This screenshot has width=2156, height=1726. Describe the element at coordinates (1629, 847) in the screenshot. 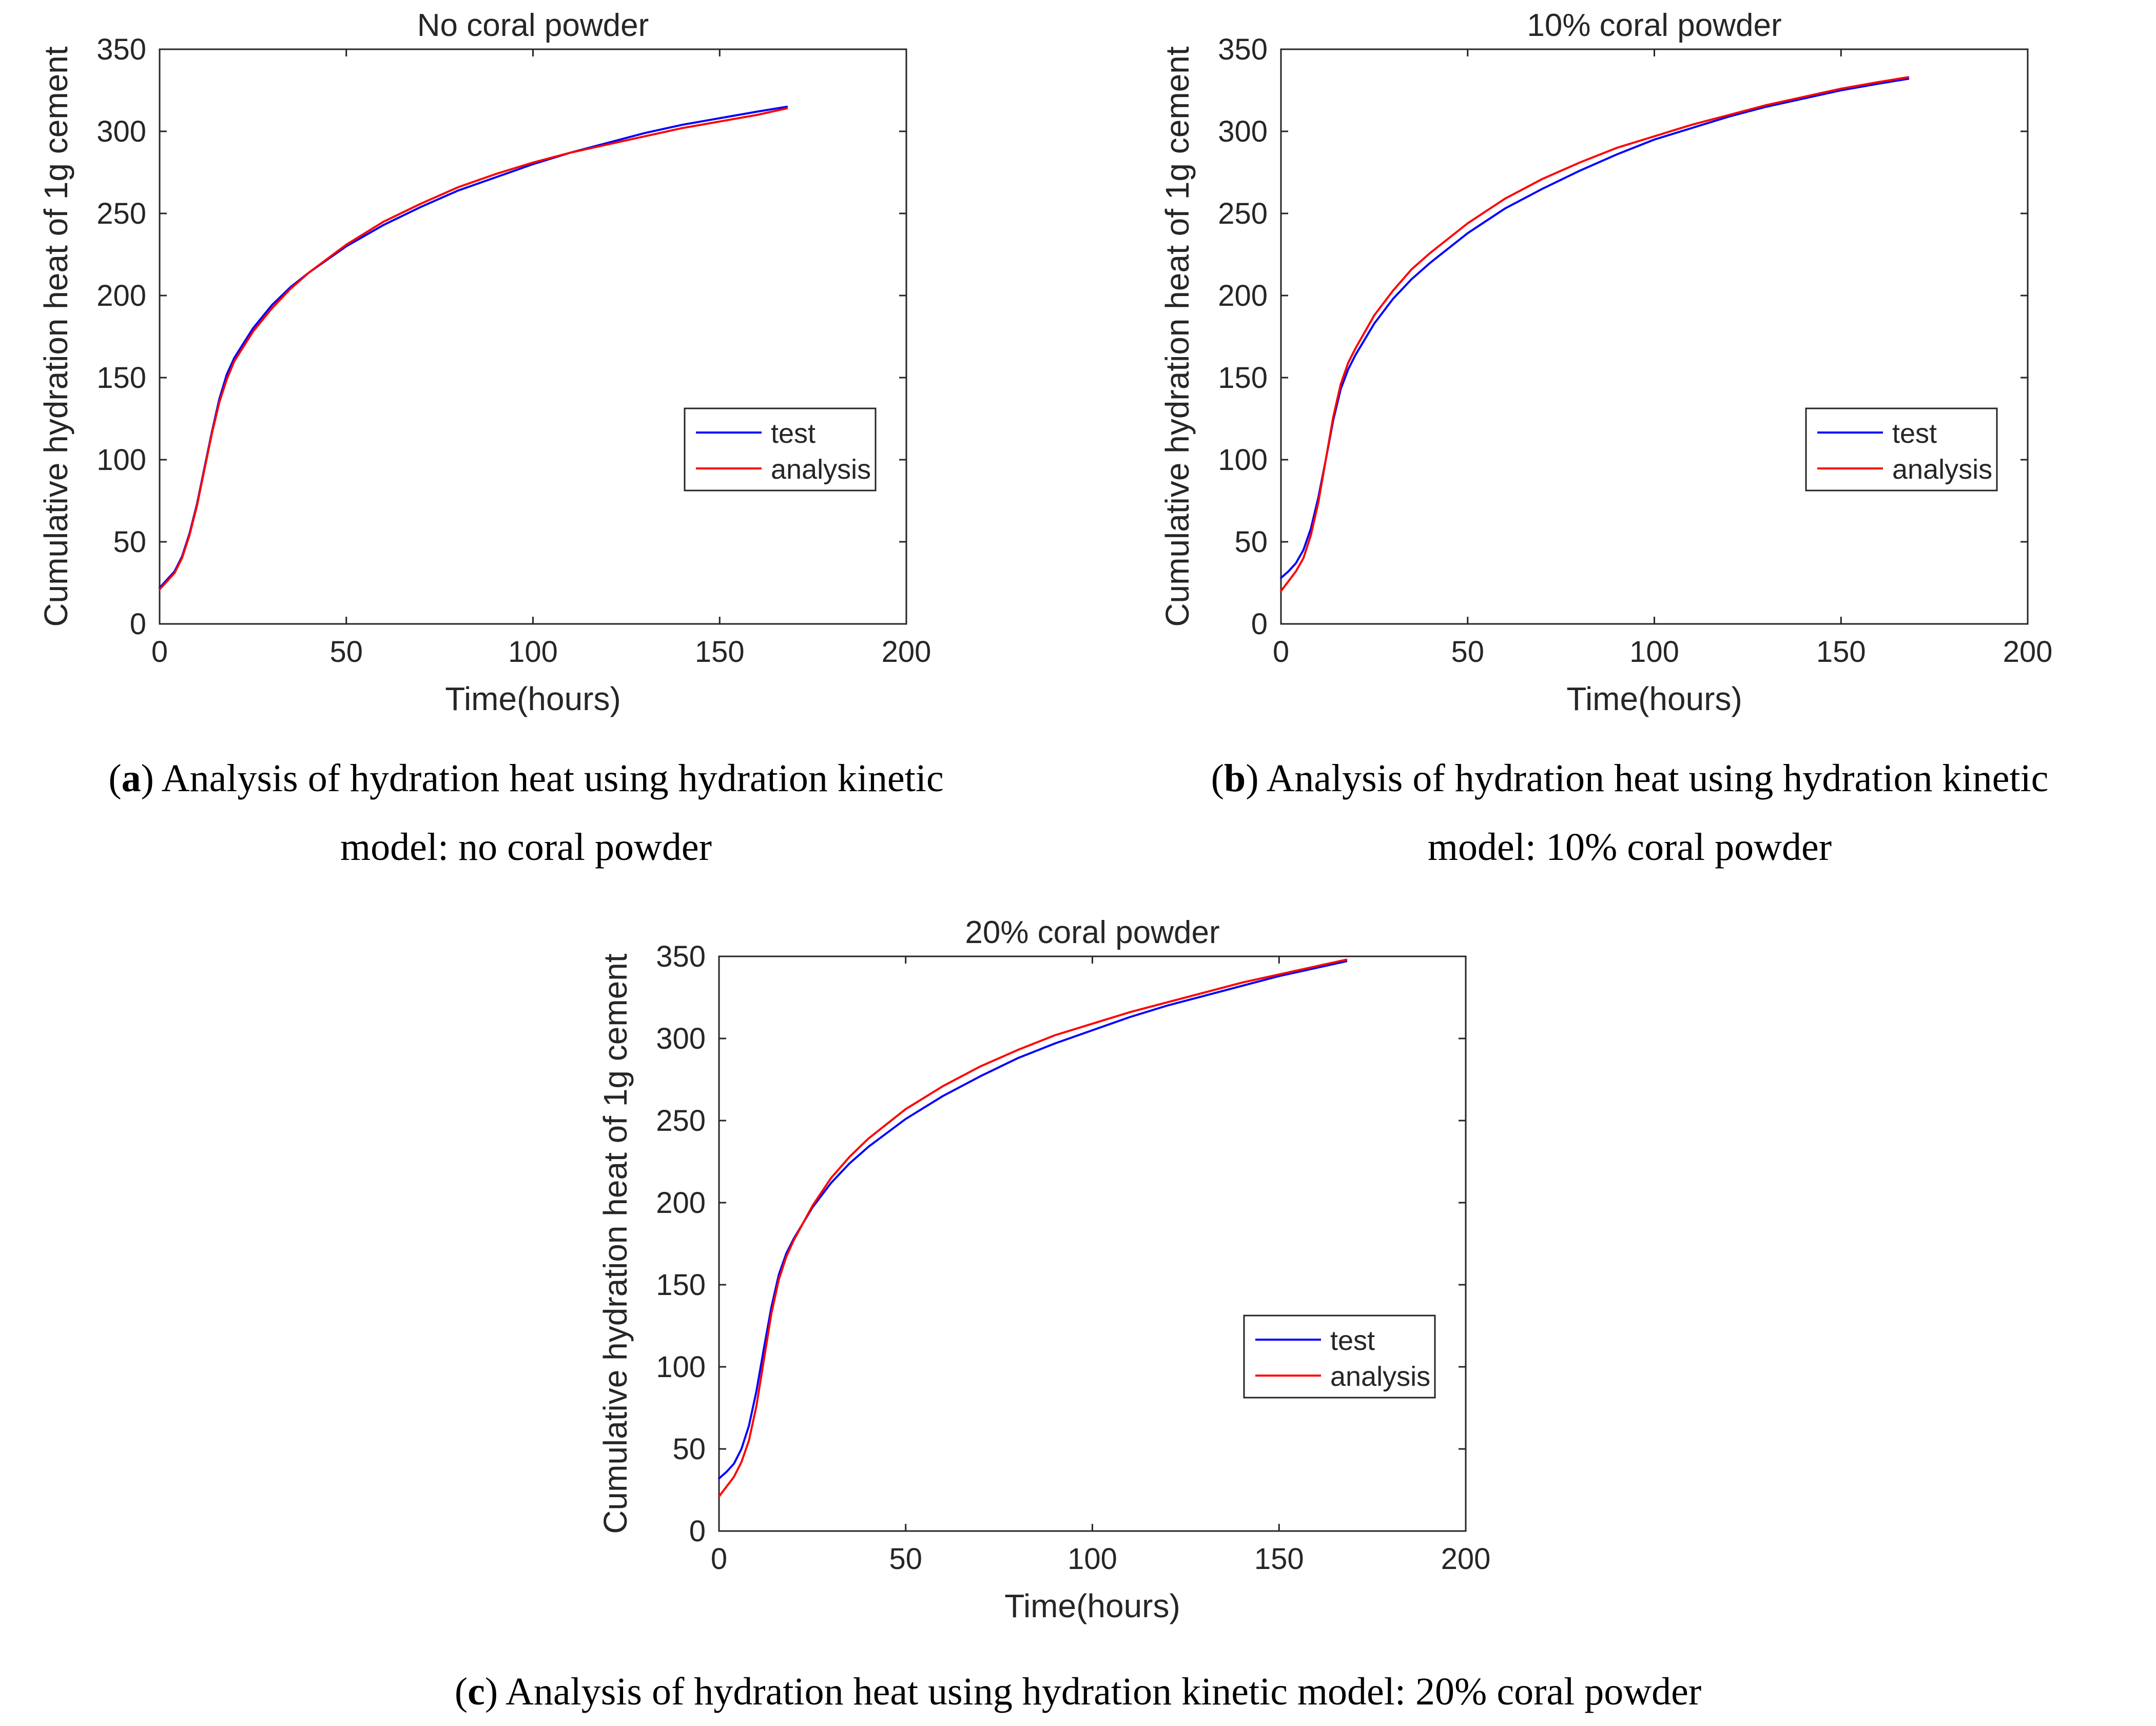

I see `caption-text-line2: model: 10% coral powder` at that location.